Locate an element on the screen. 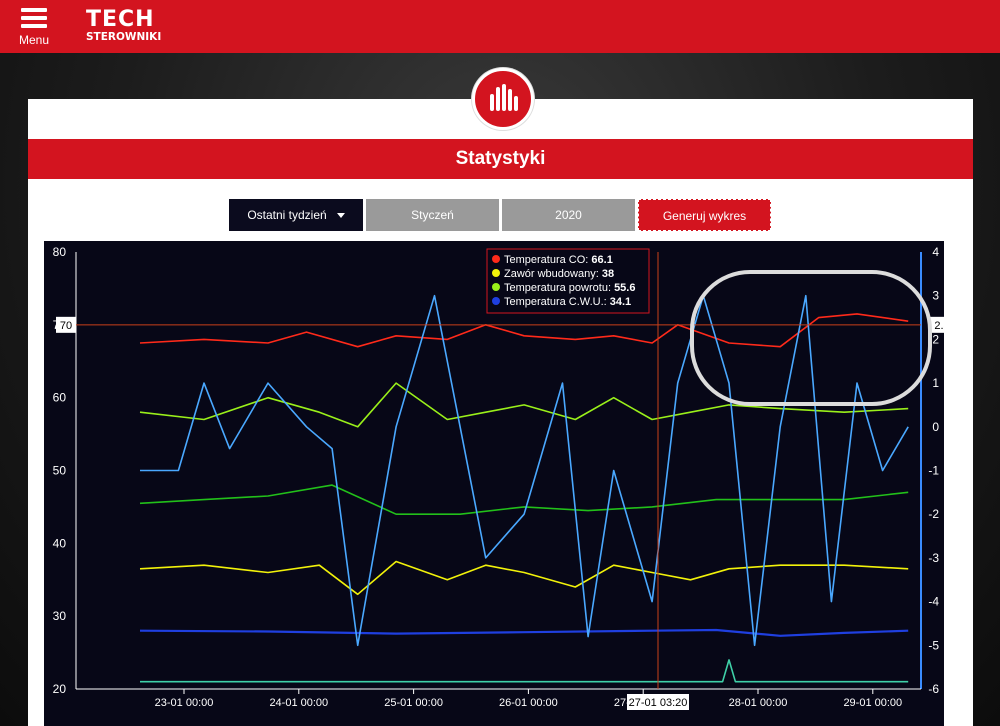 The width and height of the screenshot is (1000, 726). y-right-tick-label: -4 is located at coordinates (933, 602).